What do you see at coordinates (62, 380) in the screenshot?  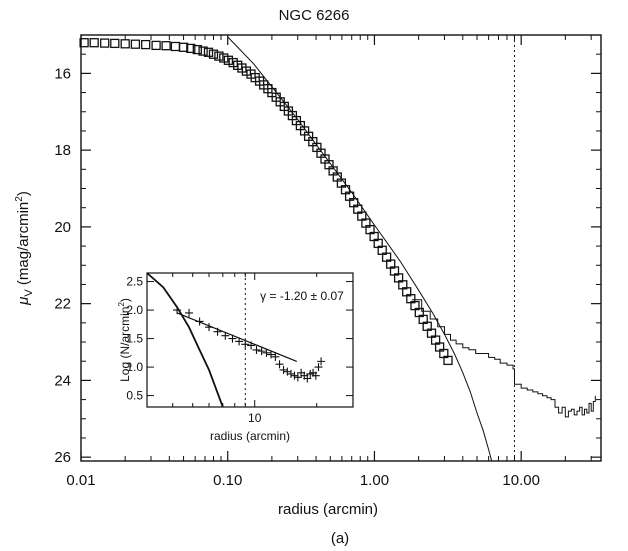 I see `y-tick-label: 24` at bounding box center [62, 380].